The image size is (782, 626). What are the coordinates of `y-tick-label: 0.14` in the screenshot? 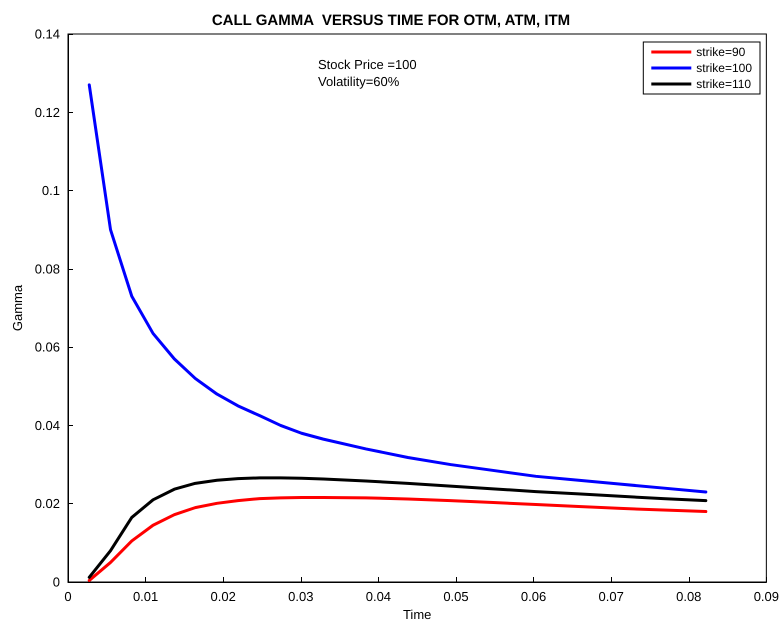 It's located at (47, 34).